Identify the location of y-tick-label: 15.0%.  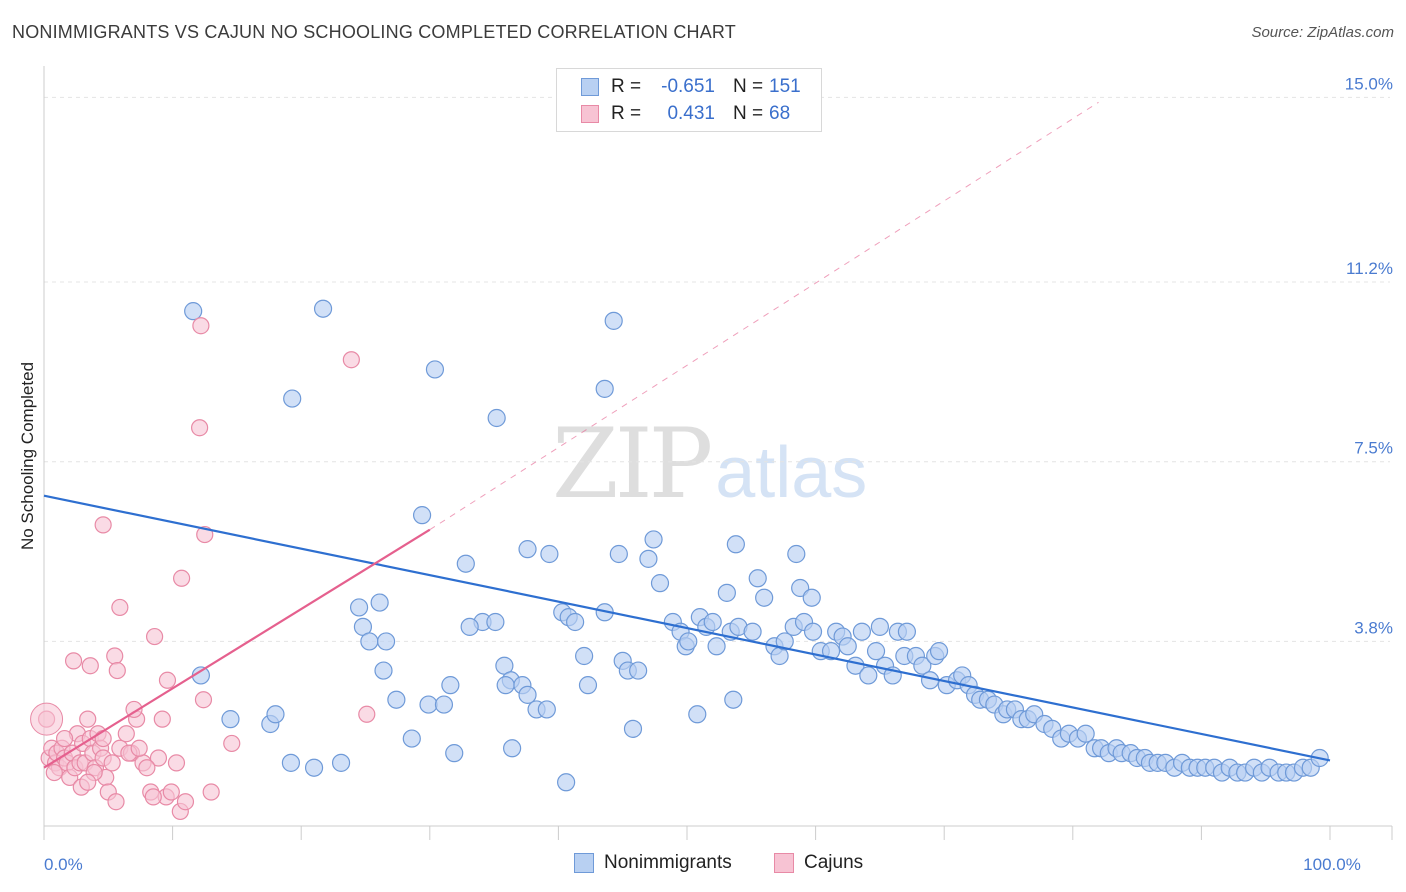
(1369, 83).